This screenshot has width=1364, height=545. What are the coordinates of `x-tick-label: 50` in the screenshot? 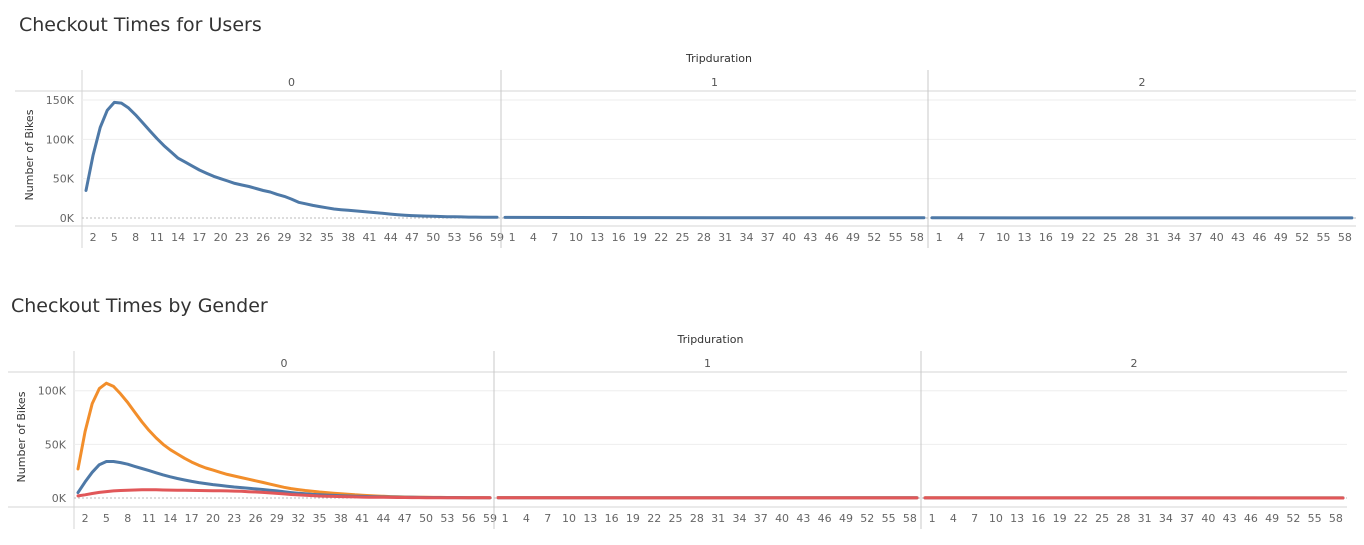 It's located at (426, 518).